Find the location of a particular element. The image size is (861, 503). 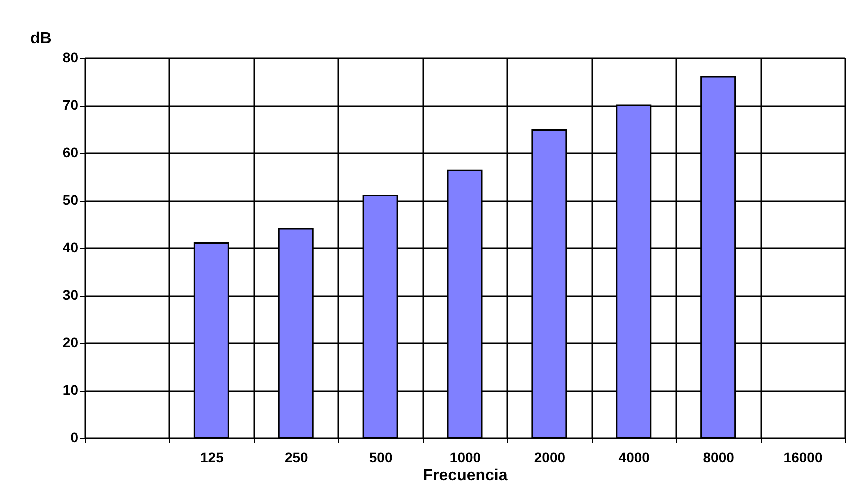

x-tick-label: 4000 is located at coordinates (634, 458).